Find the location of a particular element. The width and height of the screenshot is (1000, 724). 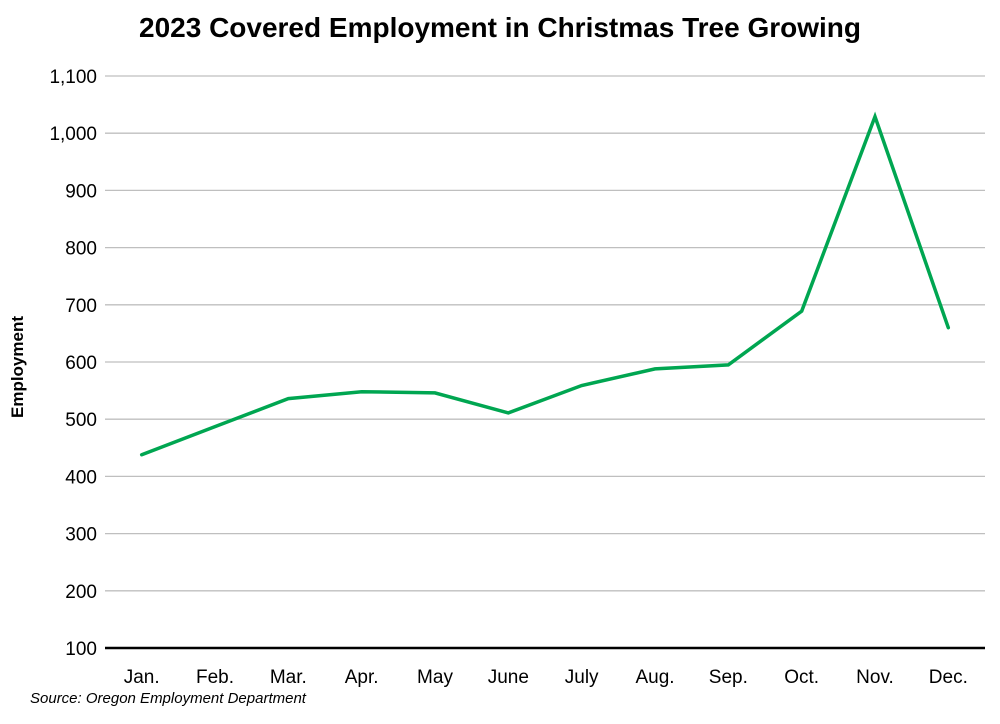

x-tick-label: June is located at coordinates (508, 677).